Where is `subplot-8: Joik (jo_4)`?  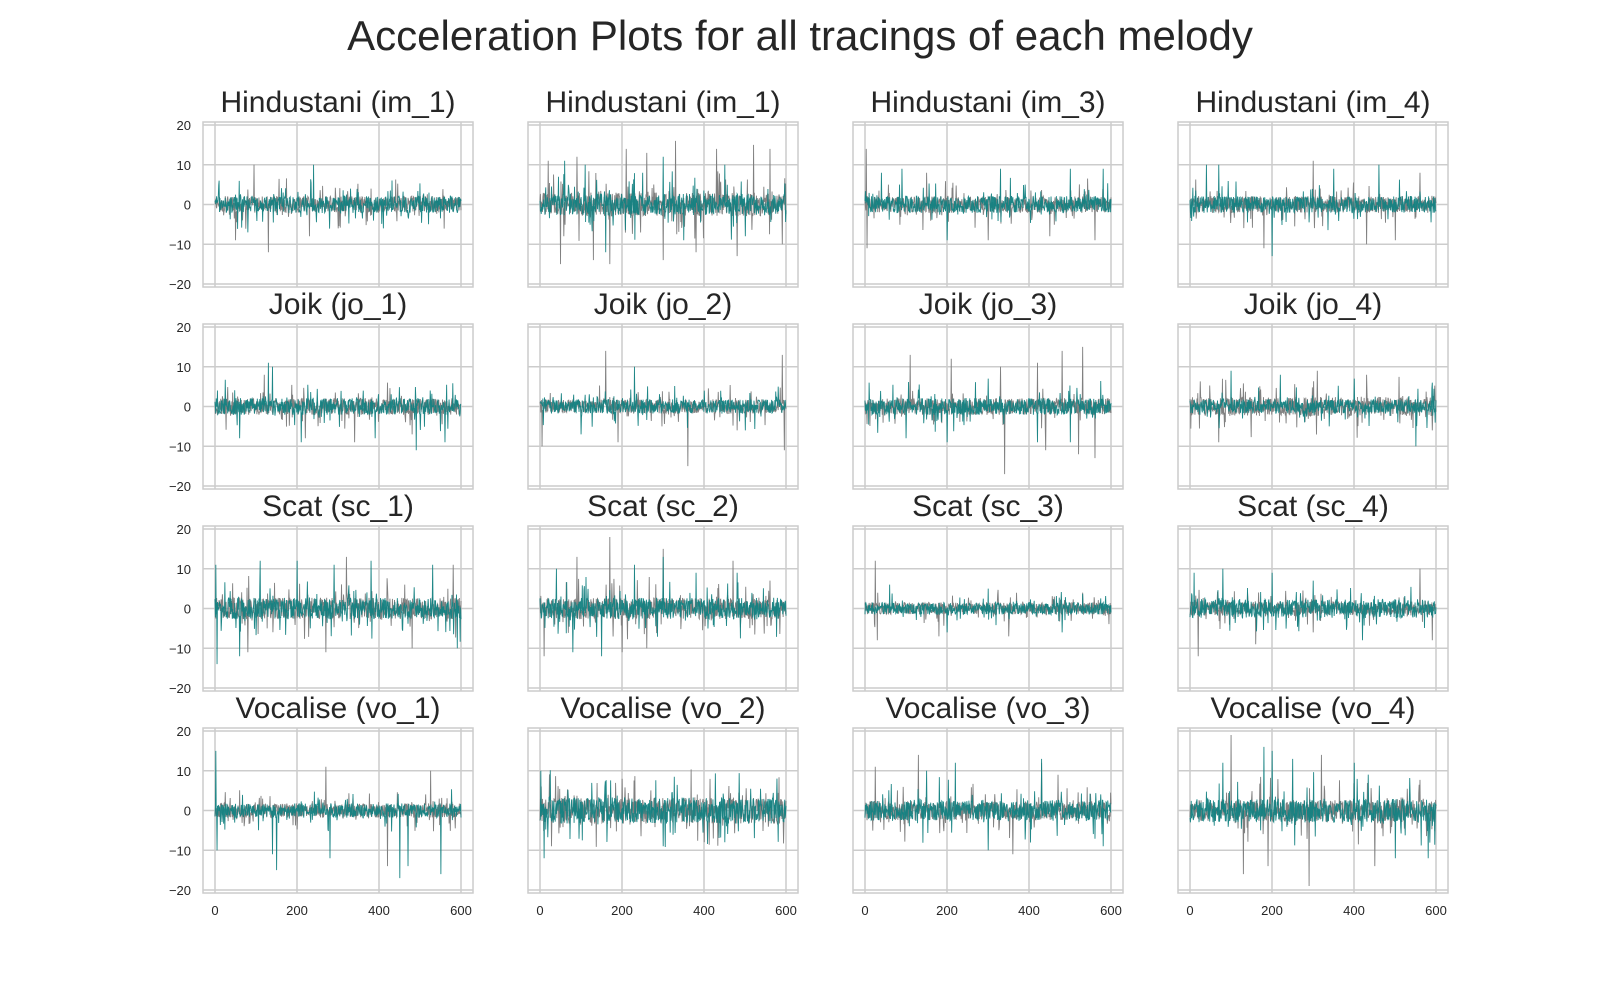
subplot-8: Joik (jo_4) is located at coordinates (1313, 389).